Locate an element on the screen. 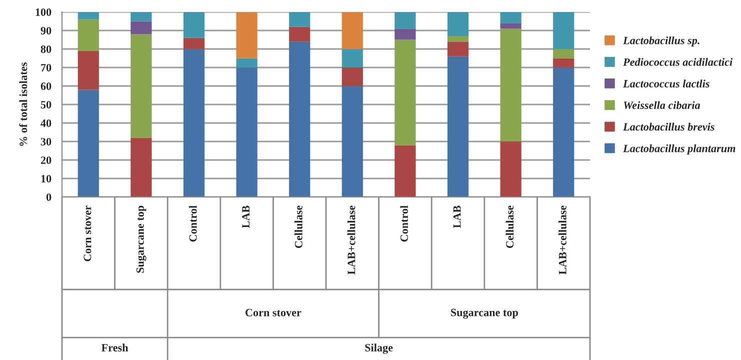 The width and height of the screenshot is (741, 360). legend-label: Lactobacillus plantarum is located at coordinates (679, 149).